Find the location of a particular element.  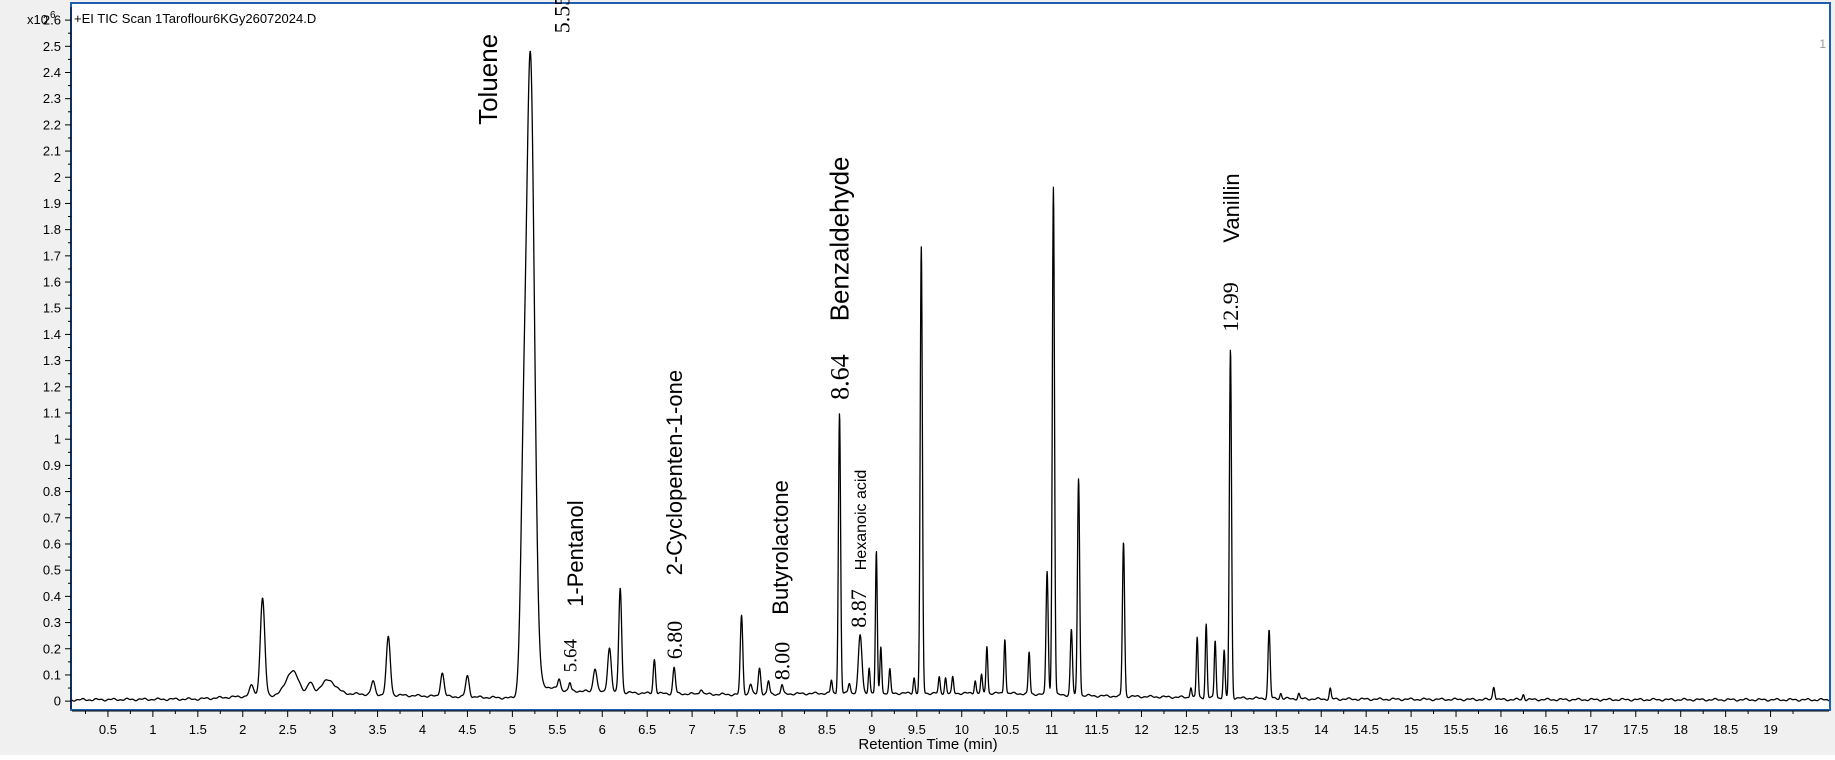

y-tick-label: 0.3 is located at coordinates (52, 622).